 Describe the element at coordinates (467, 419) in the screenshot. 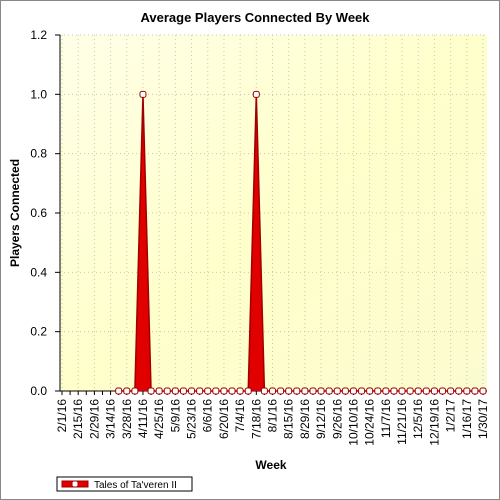

I see `x-tick-label: 1/16/17` at that location.